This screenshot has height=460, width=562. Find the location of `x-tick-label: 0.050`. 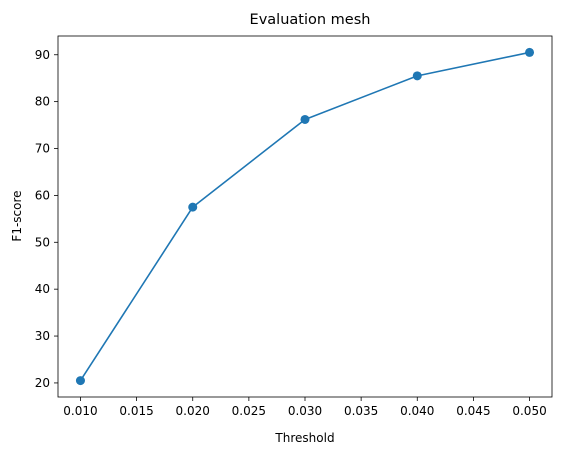

x-tick-label: 0.050 is located at coordinates (529, 411).